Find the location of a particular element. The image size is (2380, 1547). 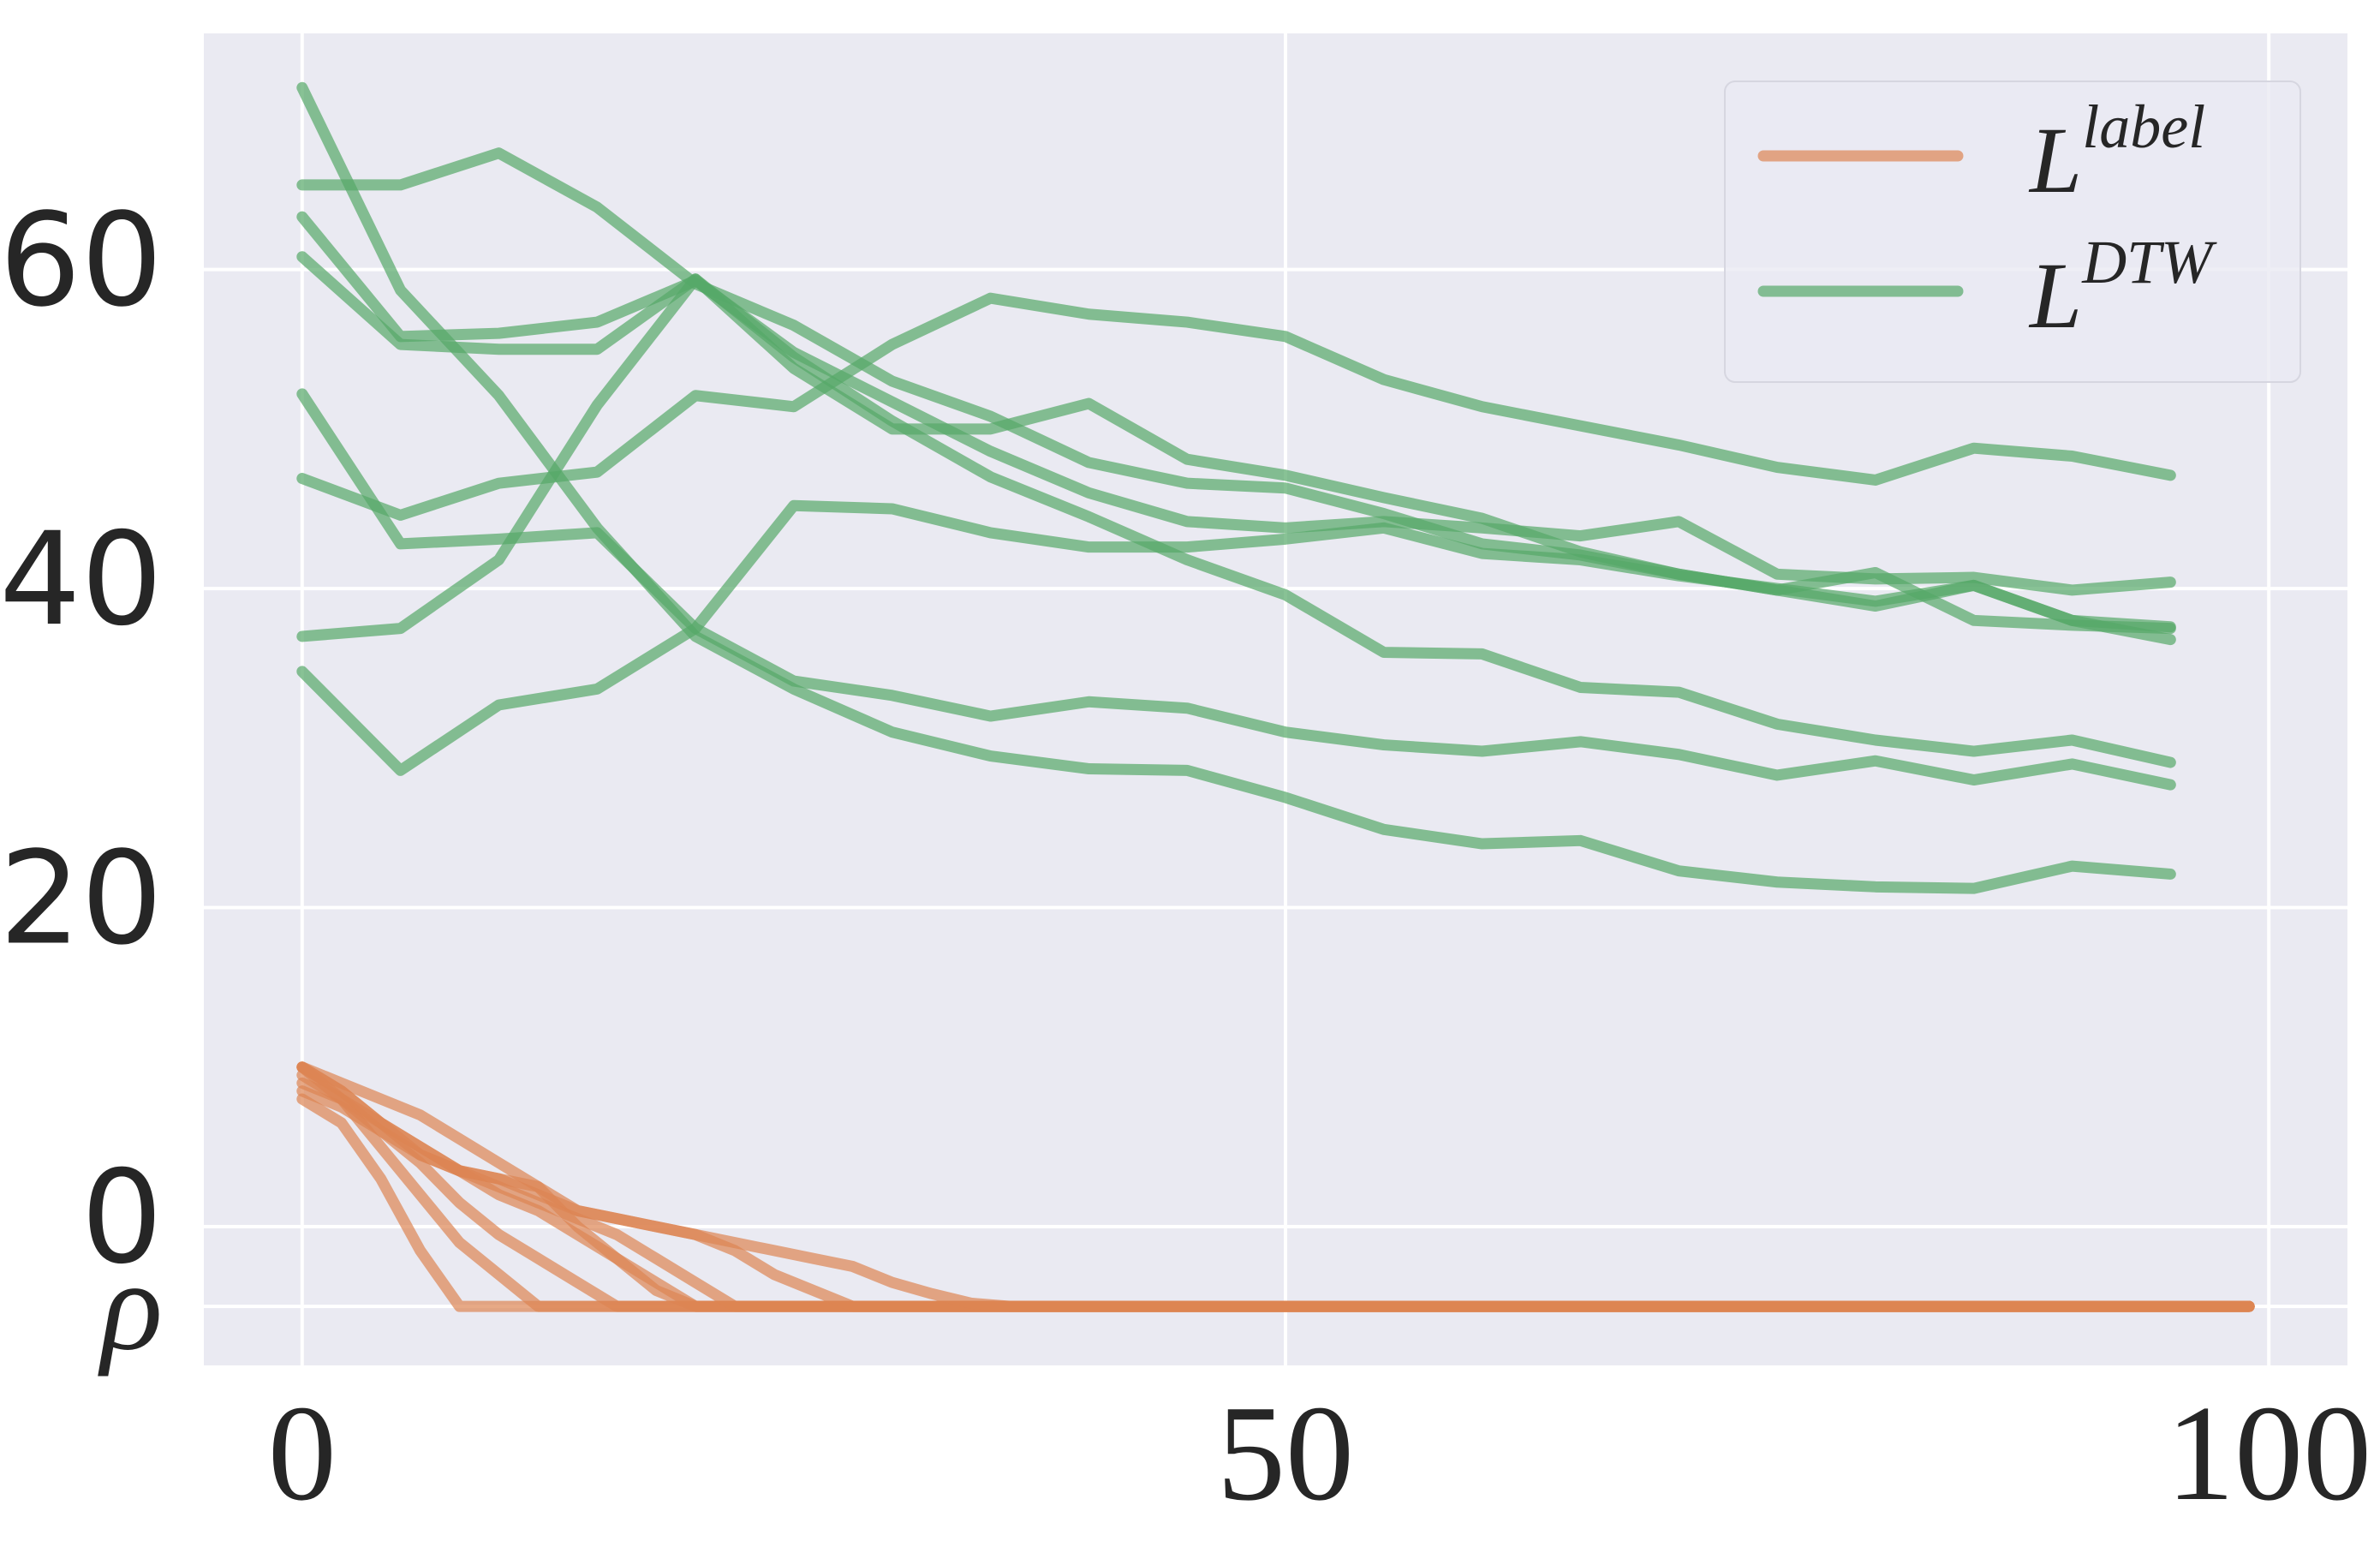

y-tick-label: 0 is located at coordinates (122, 1218).